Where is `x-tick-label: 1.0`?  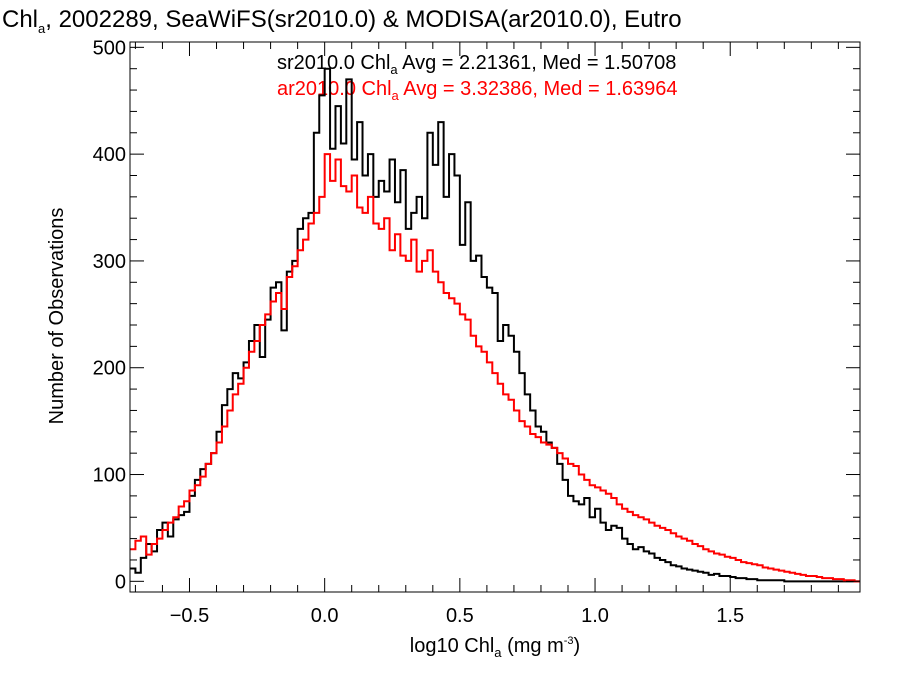 x-tick-label: 1.0 is located at coordinates (595, 616).